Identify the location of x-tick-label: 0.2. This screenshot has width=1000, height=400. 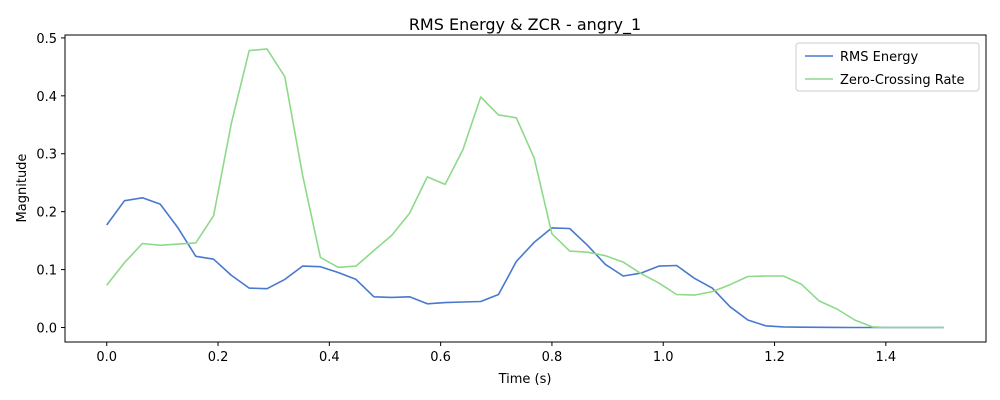
(218, 357).